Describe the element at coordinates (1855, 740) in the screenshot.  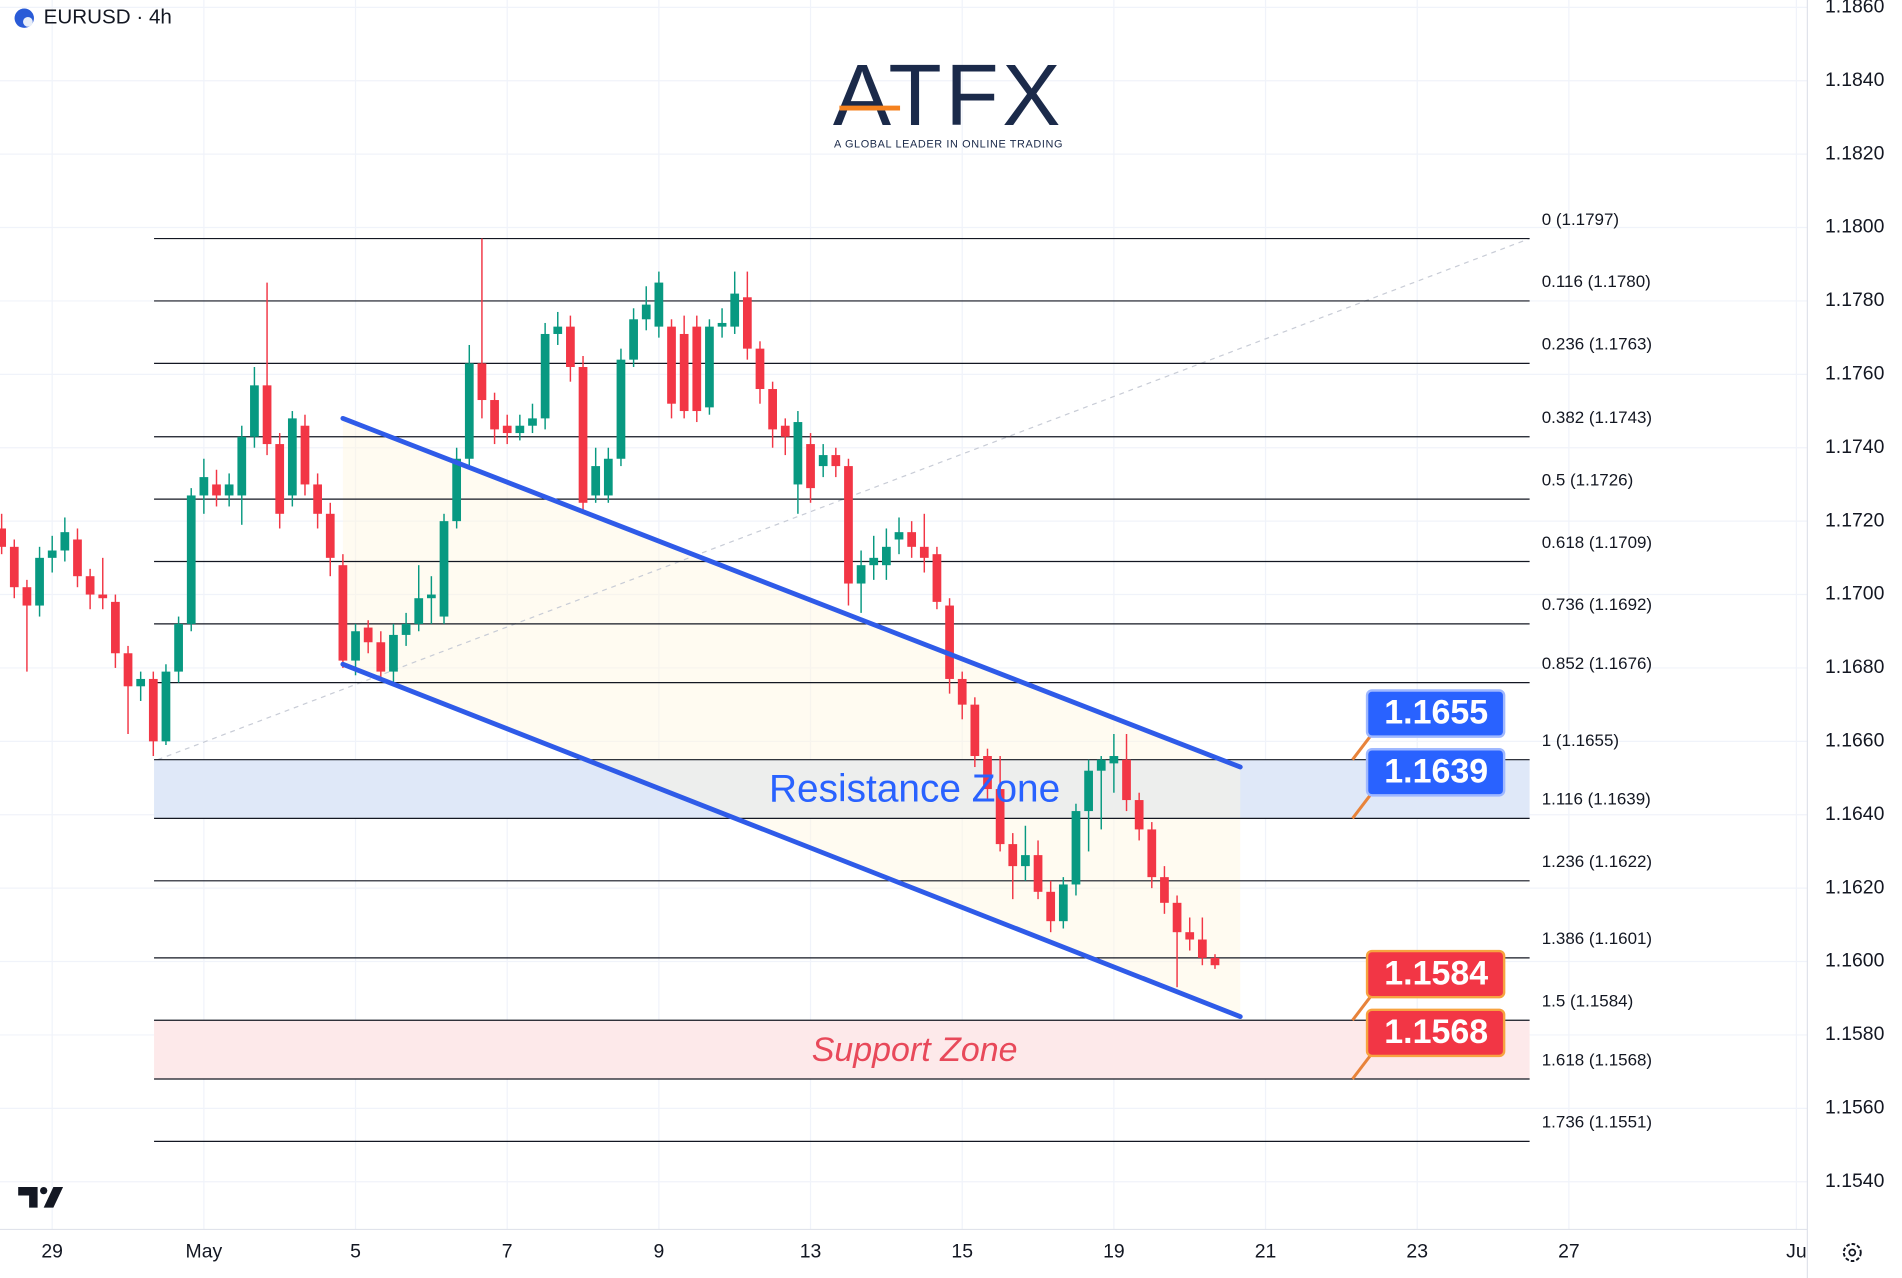
I see `y-tick-label: 1.1660` at that location.